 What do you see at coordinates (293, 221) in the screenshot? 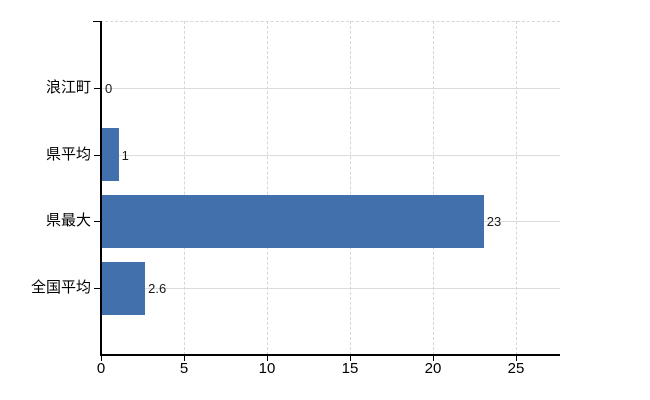
I see `bar-県最大` at bounding box center [293, 221].